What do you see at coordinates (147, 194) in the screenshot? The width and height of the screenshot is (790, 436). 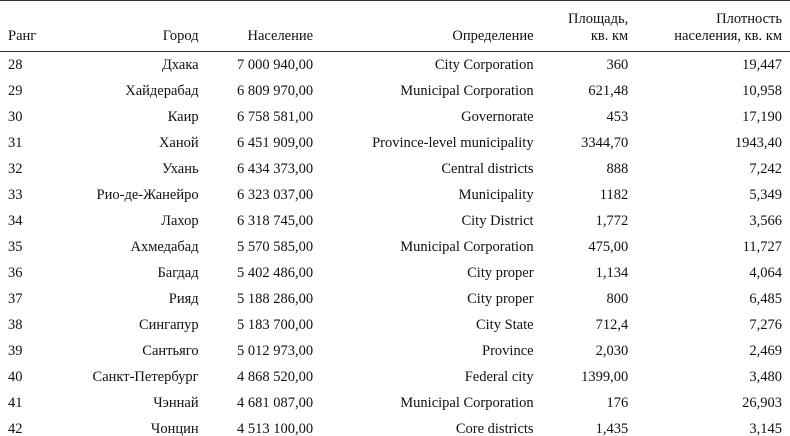 I see `table-cell: Рио-де-Жанейро` at bounding box center [147, 194].